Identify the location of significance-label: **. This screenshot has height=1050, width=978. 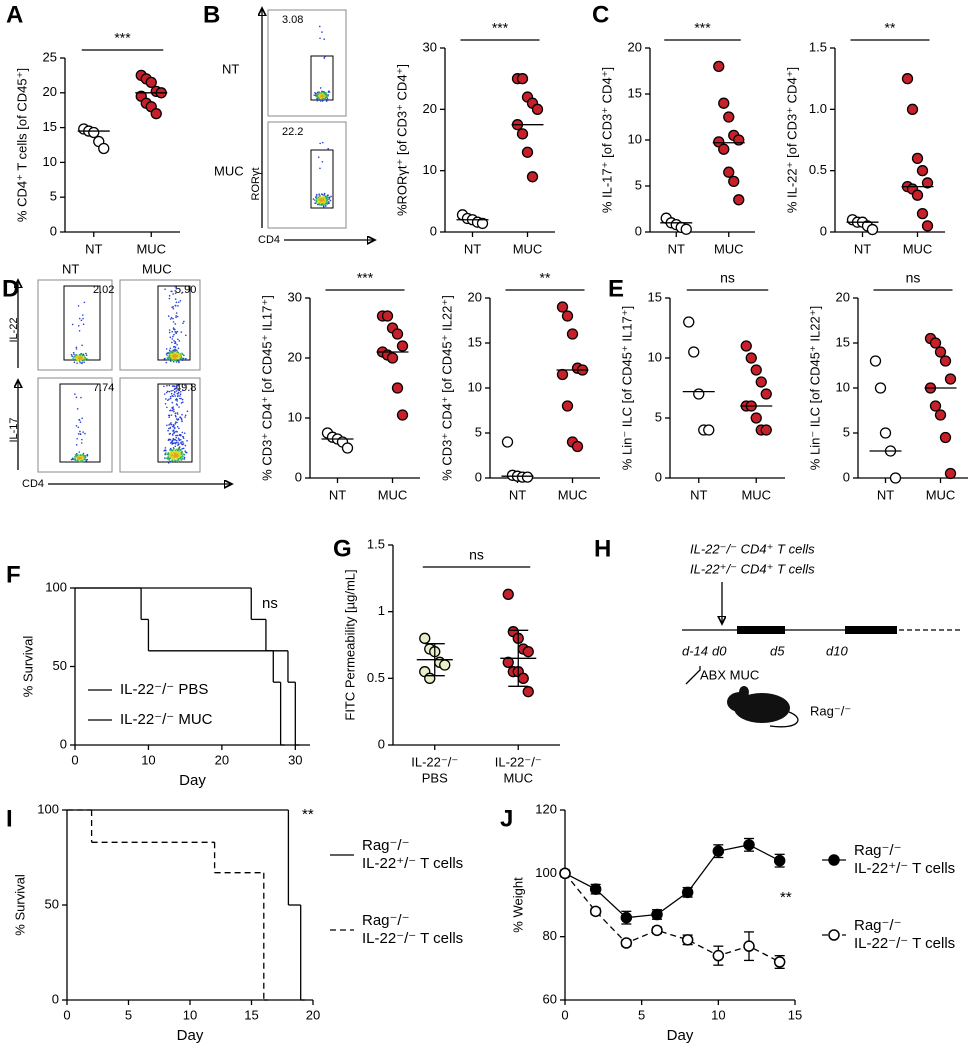
(890, 28).